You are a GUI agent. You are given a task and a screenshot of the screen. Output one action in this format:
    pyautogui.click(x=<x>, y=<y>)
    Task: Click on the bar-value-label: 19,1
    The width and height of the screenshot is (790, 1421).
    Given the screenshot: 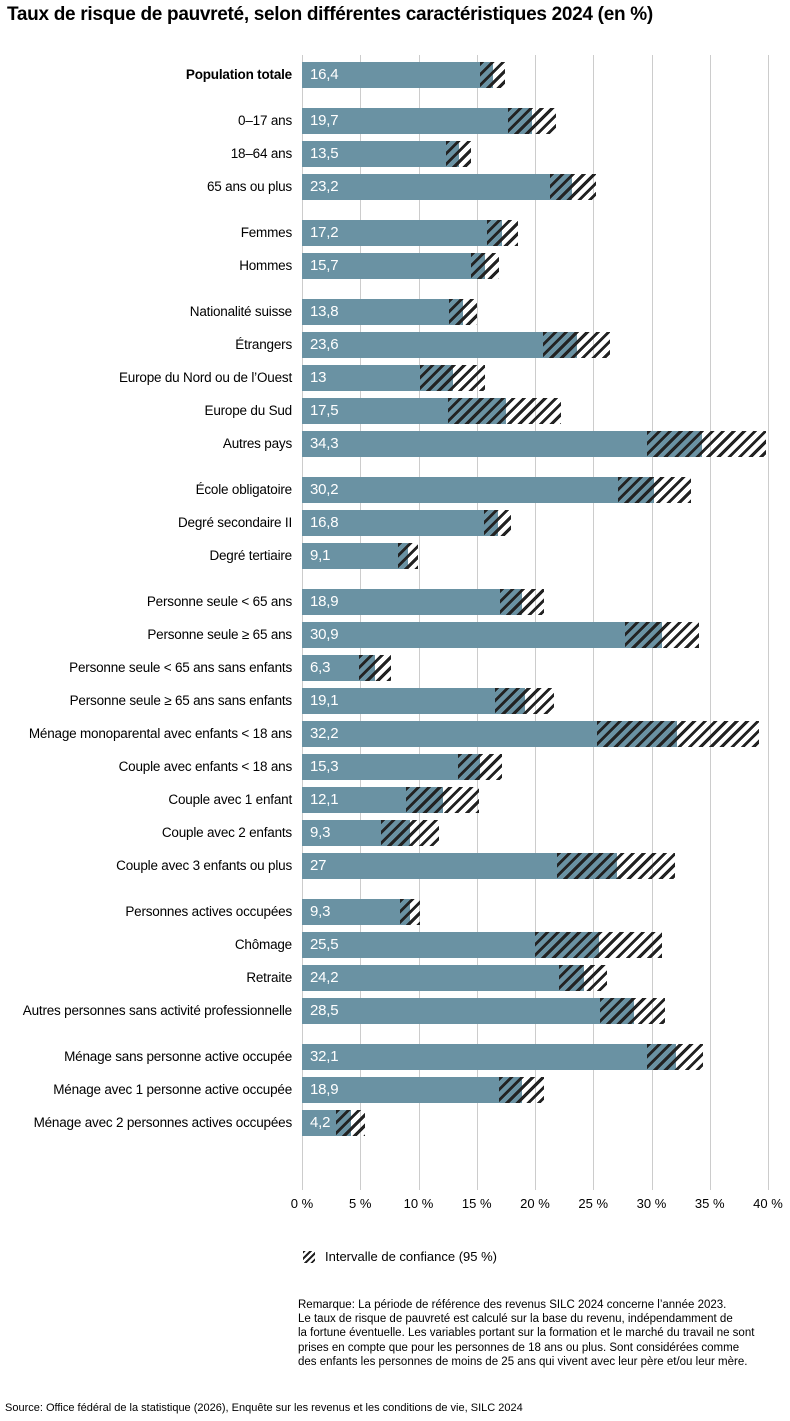 What is the action you would take?
    pyautogui.click(x=324, y=700)
    